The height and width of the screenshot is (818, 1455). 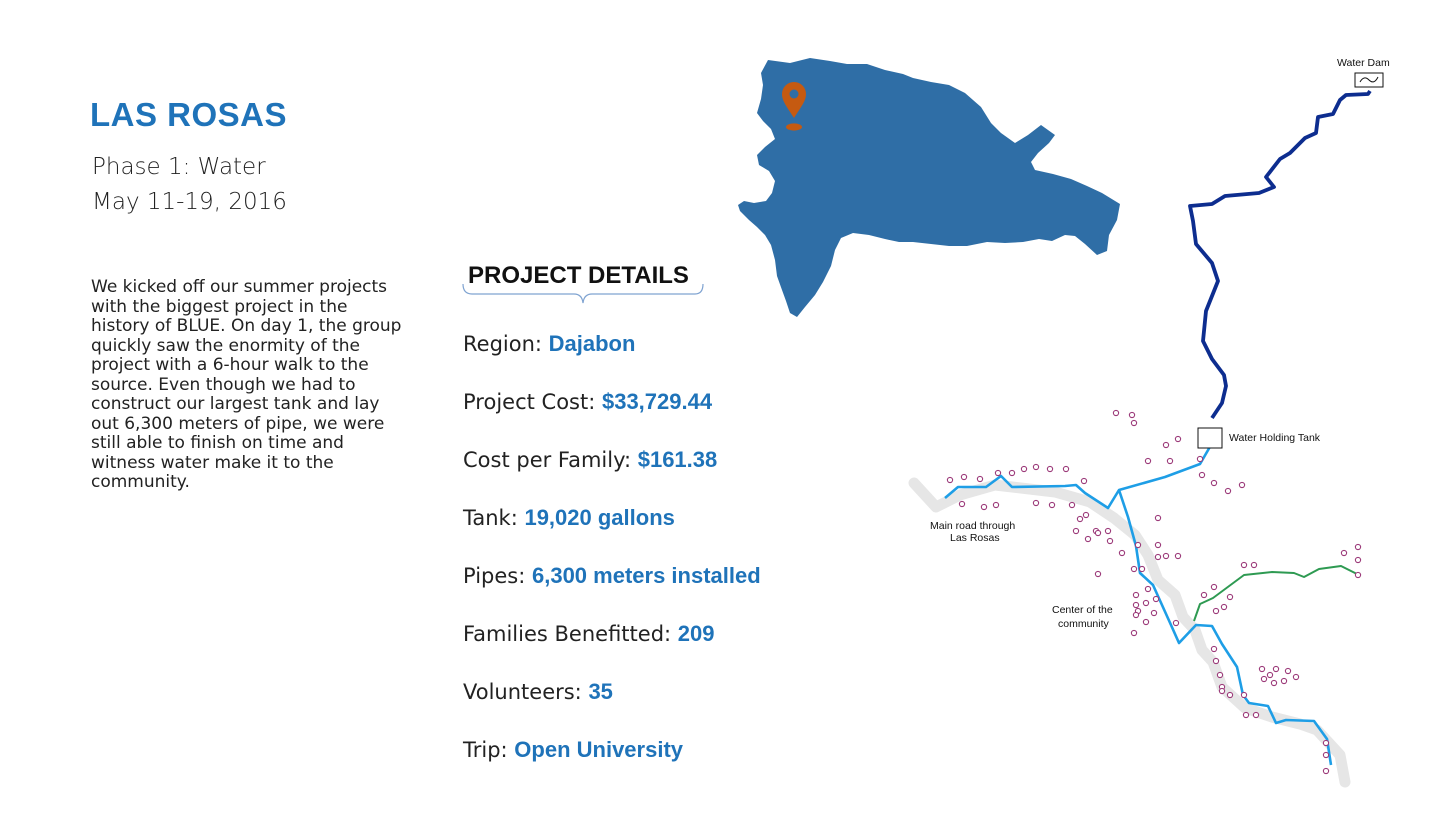 What do you see at coordinates (599, 517) in the screenshot?
I see `detail-value: 19,020 gallons` at bounding box center [599, 517].